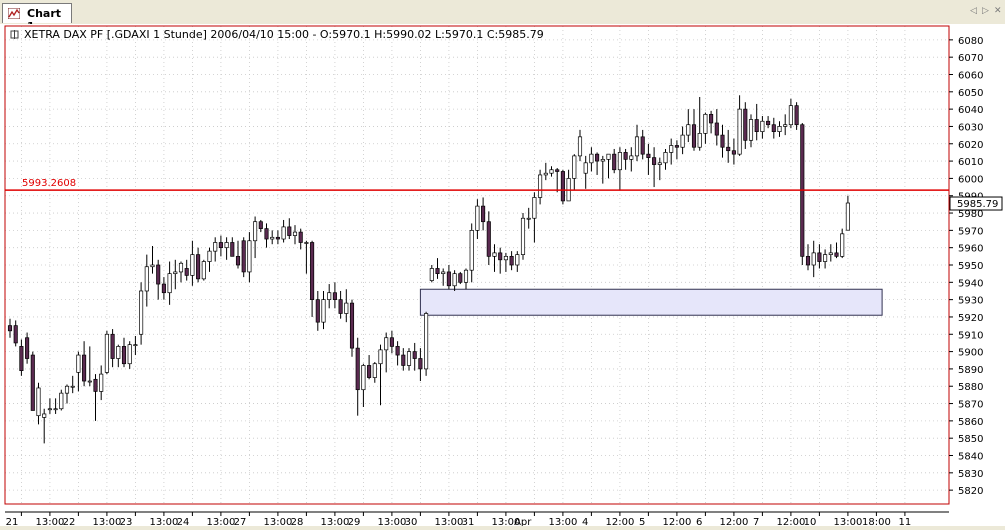 The width and height of the screenshot is (1005, 530). I want to click on y-tick-label: 6070, so click(970, 58).